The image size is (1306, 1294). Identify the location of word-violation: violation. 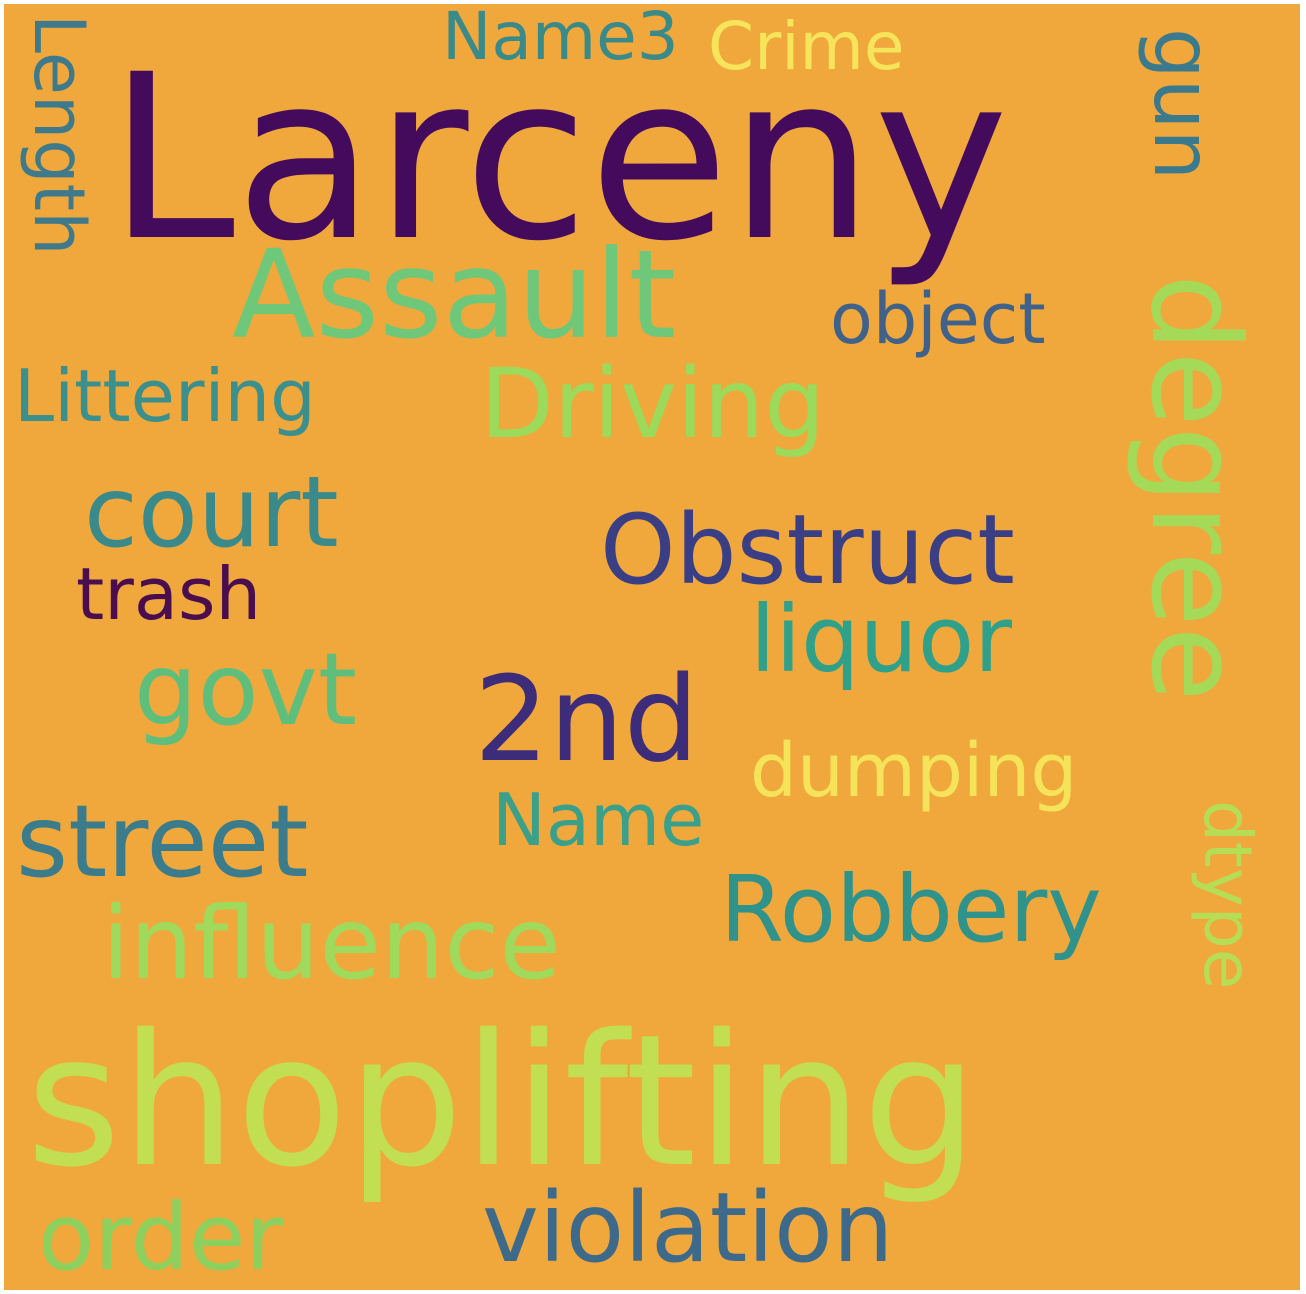
(688, 1228).